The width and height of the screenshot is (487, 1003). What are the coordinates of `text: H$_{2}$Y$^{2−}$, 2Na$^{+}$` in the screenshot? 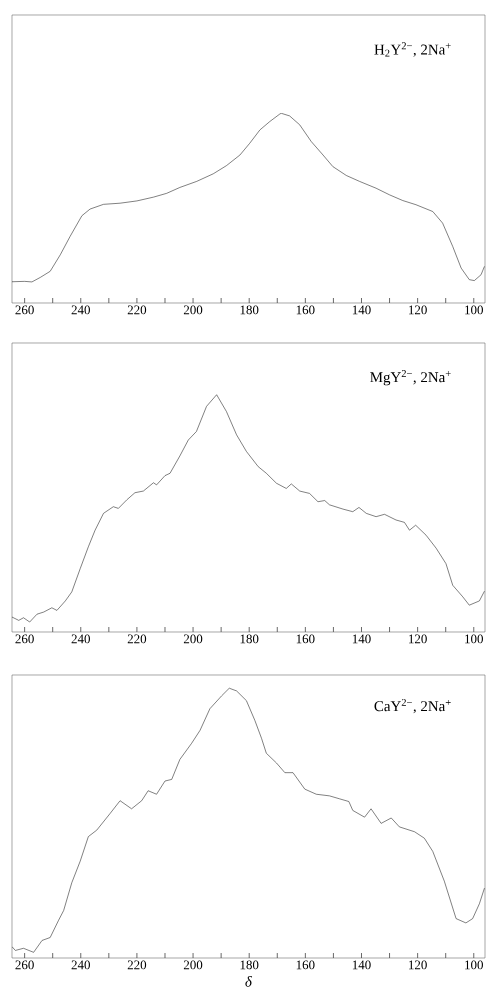 It's located at (412, 49).